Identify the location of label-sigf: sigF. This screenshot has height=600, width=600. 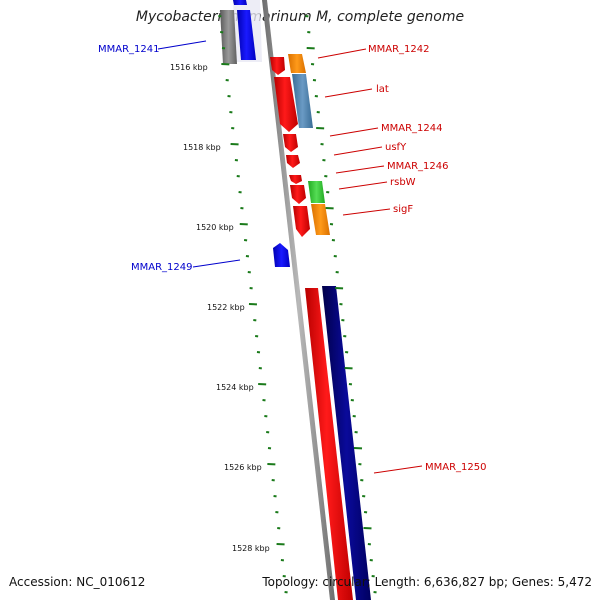
(403, 209).